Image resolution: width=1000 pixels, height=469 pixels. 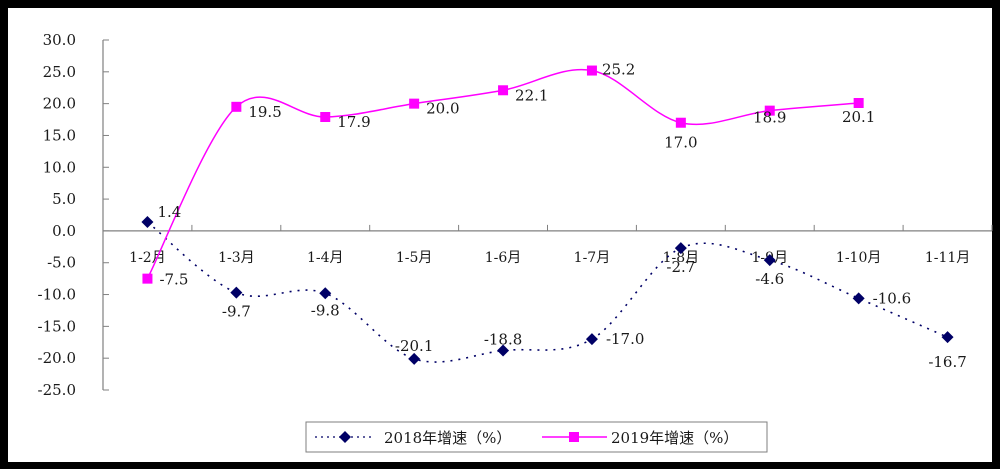 I want to click on legend-box, so click(x=536, y=437).